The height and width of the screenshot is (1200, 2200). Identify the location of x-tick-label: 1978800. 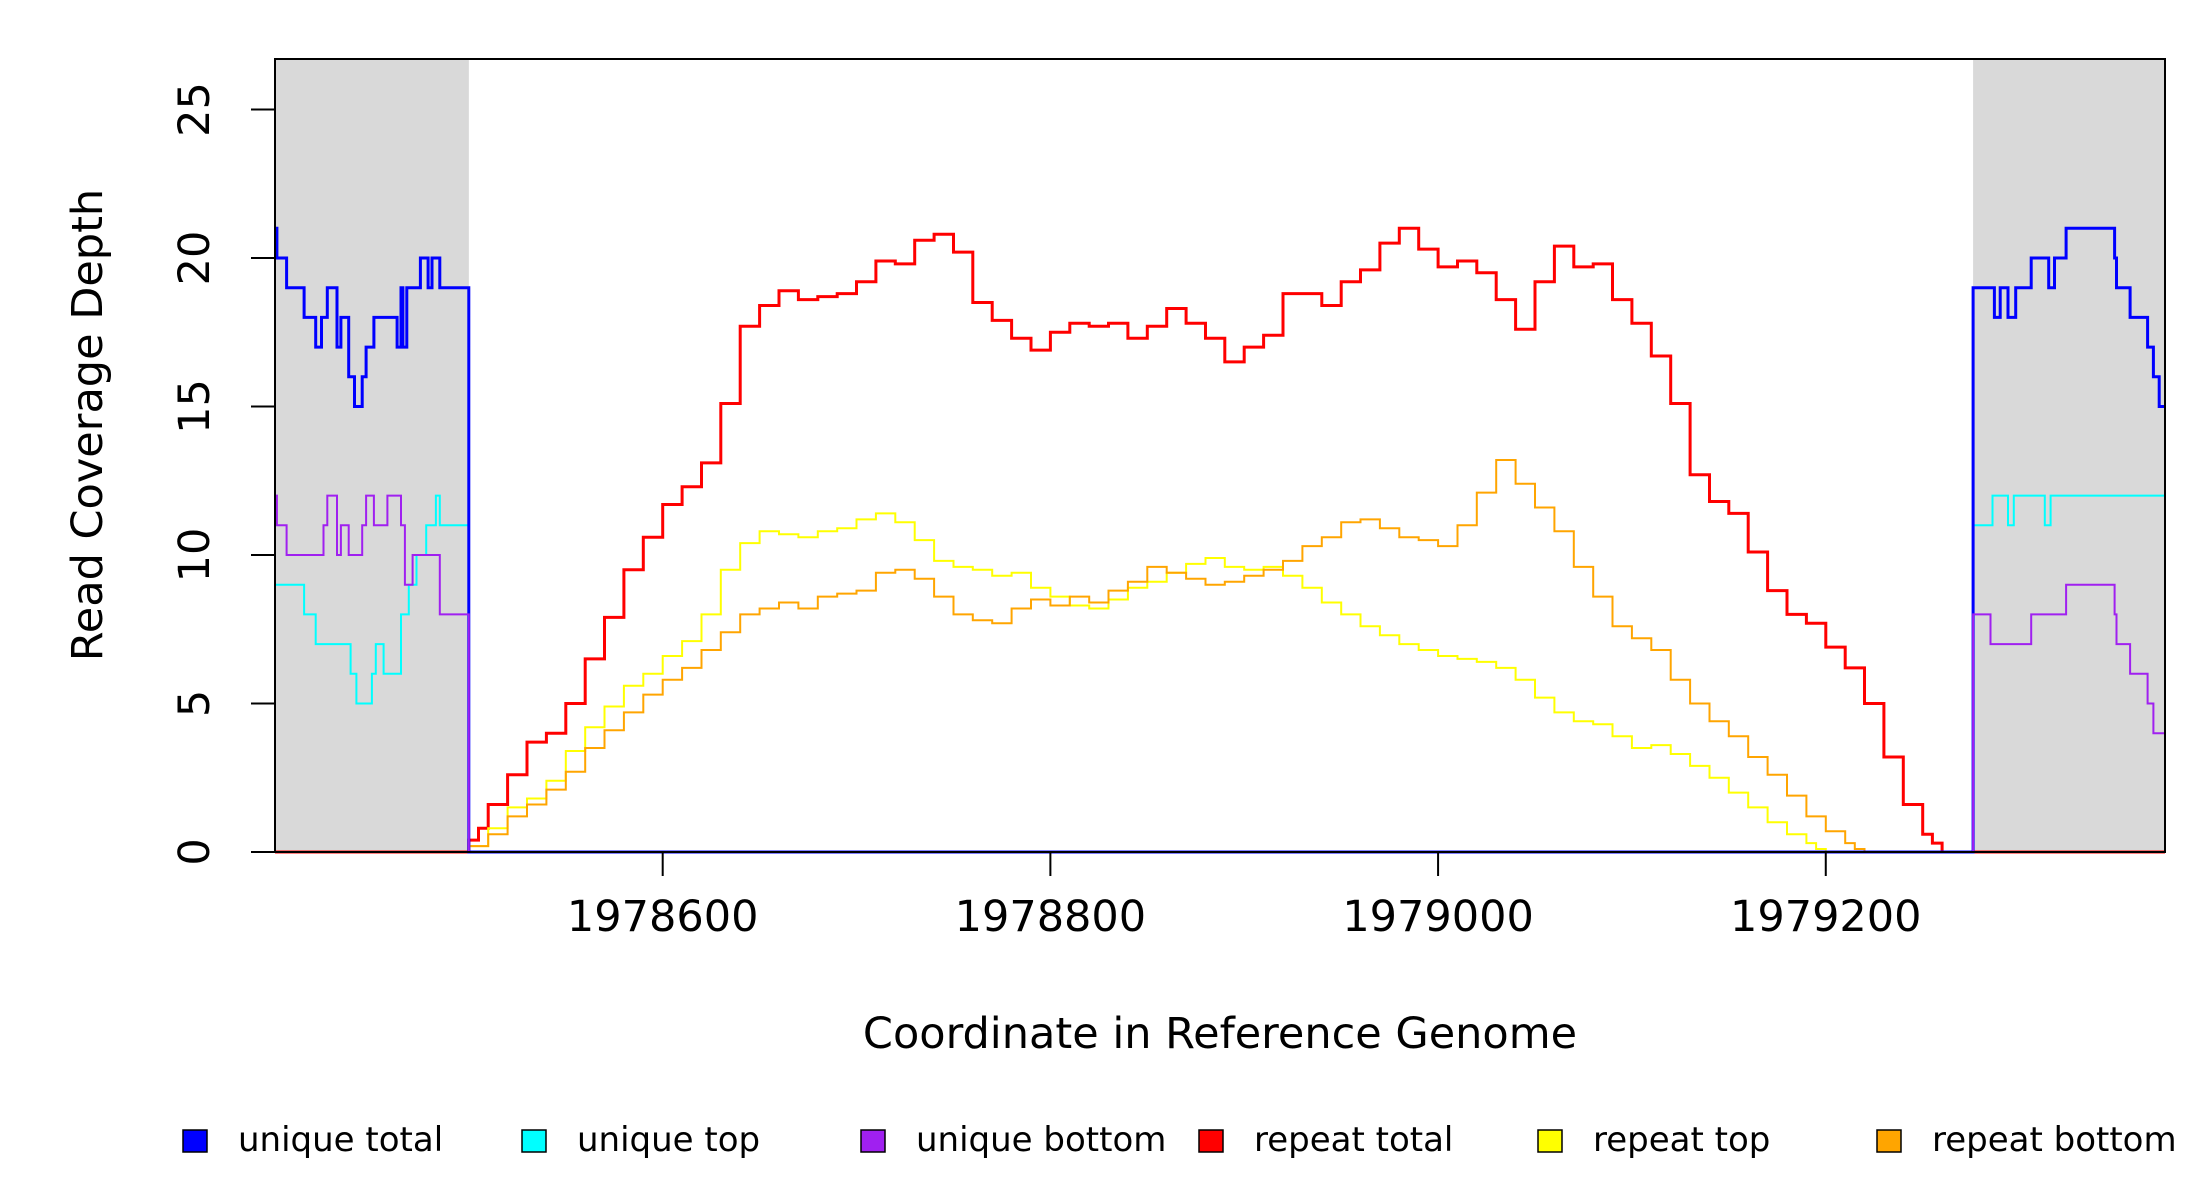
(1051, 917).